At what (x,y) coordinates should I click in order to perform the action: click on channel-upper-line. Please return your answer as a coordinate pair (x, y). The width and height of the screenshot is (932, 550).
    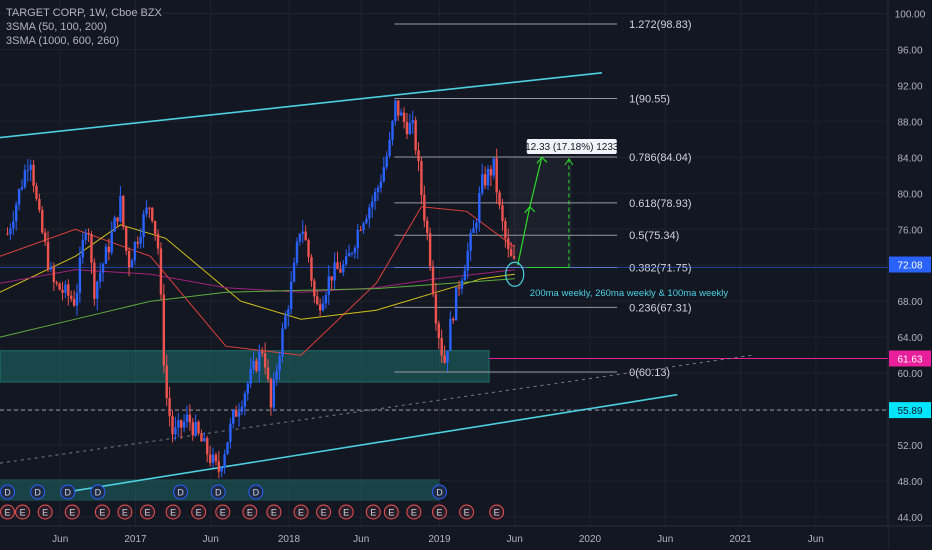
    Looking at the image, I should click on (301, 105).